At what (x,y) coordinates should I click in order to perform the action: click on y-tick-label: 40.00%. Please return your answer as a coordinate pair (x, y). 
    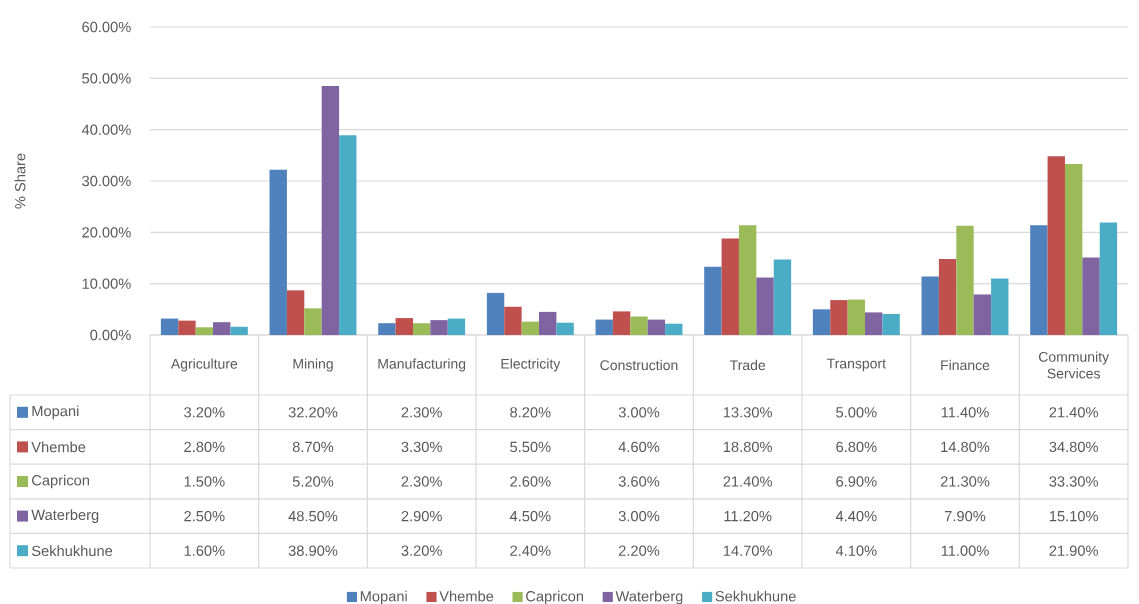
    Looking at the image, I should click on (106, 129).